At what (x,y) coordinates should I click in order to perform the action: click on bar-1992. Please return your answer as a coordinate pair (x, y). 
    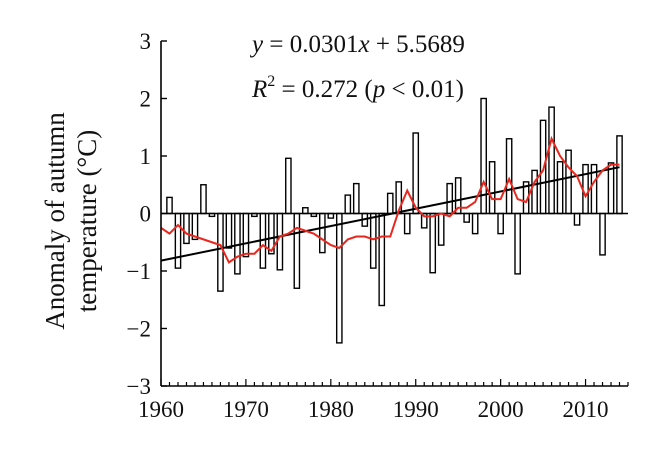
    Looking at the image, I should click on (433, 243).